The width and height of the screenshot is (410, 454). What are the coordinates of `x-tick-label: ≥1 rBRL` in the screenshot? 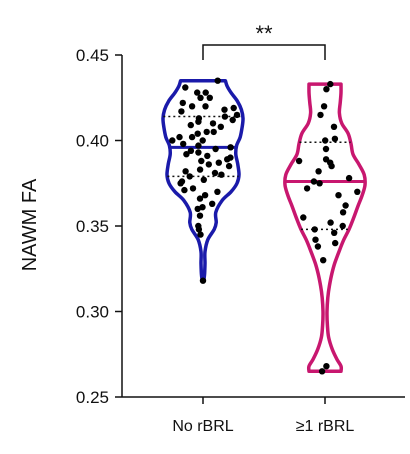 It's located at (325, 426).